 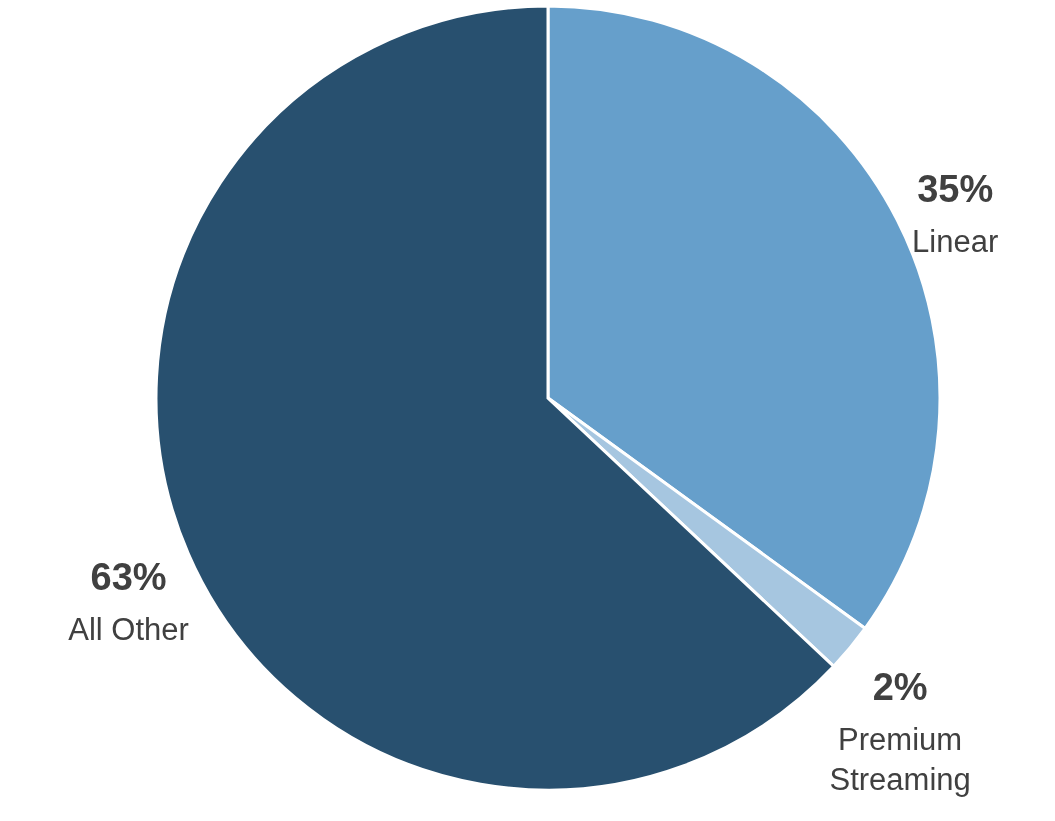 What do you see at coordinates (900, 760) in the screenshot?
I see `slice-label: Premium Streaming` at bounding box center [900, 760].